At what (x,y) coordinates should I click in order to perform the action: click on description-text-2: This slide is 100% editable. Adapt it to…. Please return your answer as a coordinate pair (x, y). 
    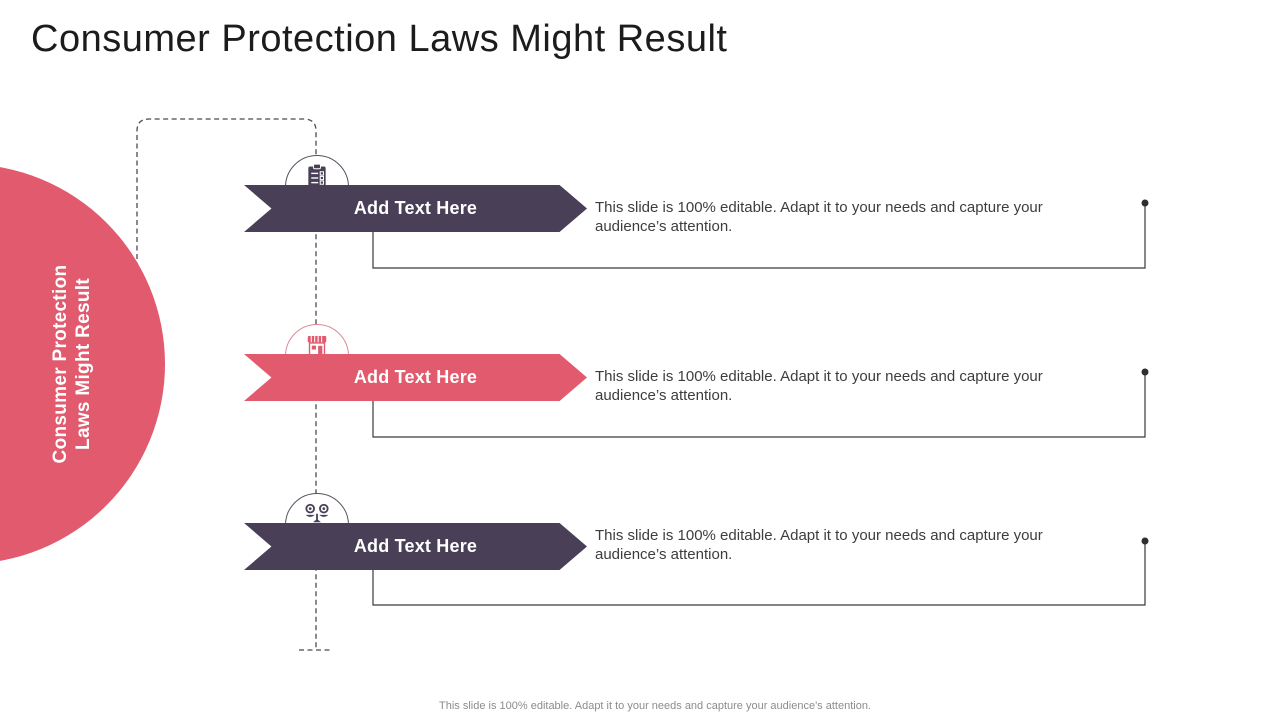
    Looking at the image, I should click on (819, 386).